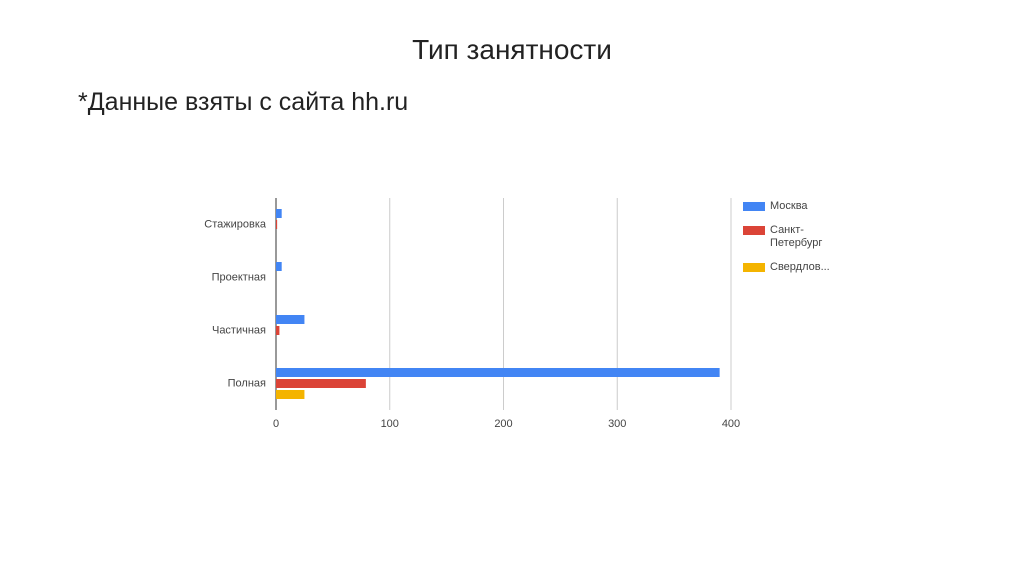 Image resolution: width=1024 pixels, height=574 pixels. I want to click on x-tick-label: 200, so click(503, 424).